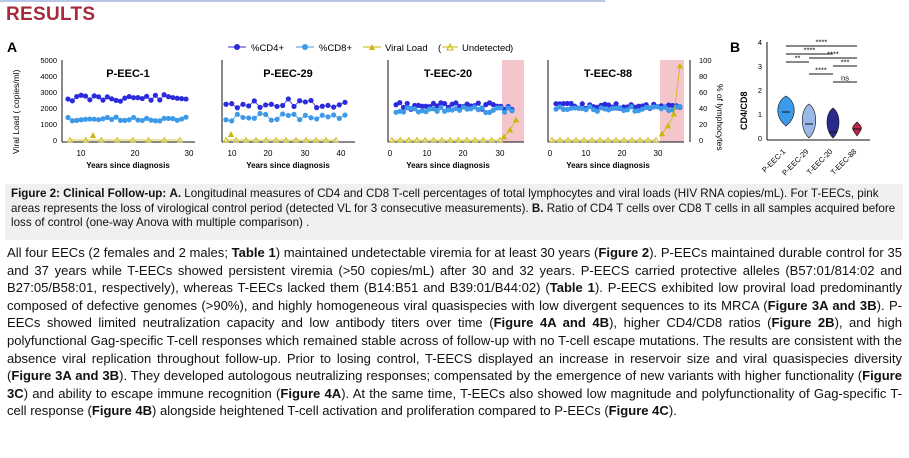 The height and width of the screenshot is (458, 909). What do you see at coordinates (175, 193) in the screenshot?
I see `caption-label-a: A.` at bounding box center [175, 193].